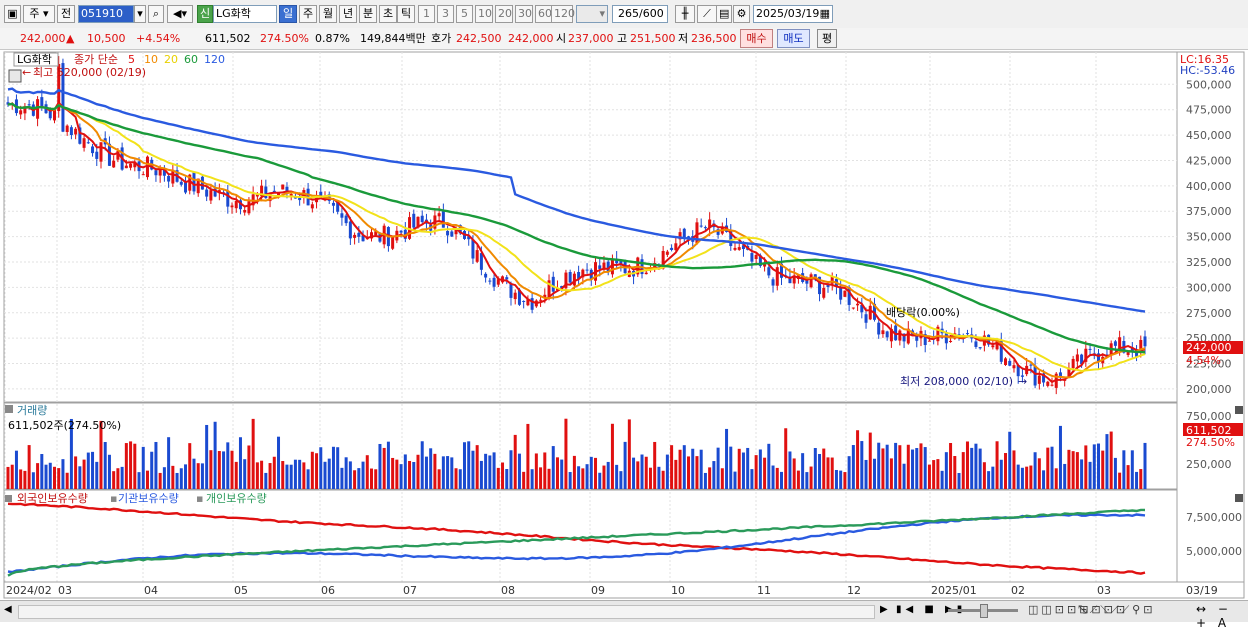 This screenshot has width=1248, height=630. What do you see at coordinates (406, 14) in the screenshot?
I see `period-tick: 틱` at bounding box center [406, 14].